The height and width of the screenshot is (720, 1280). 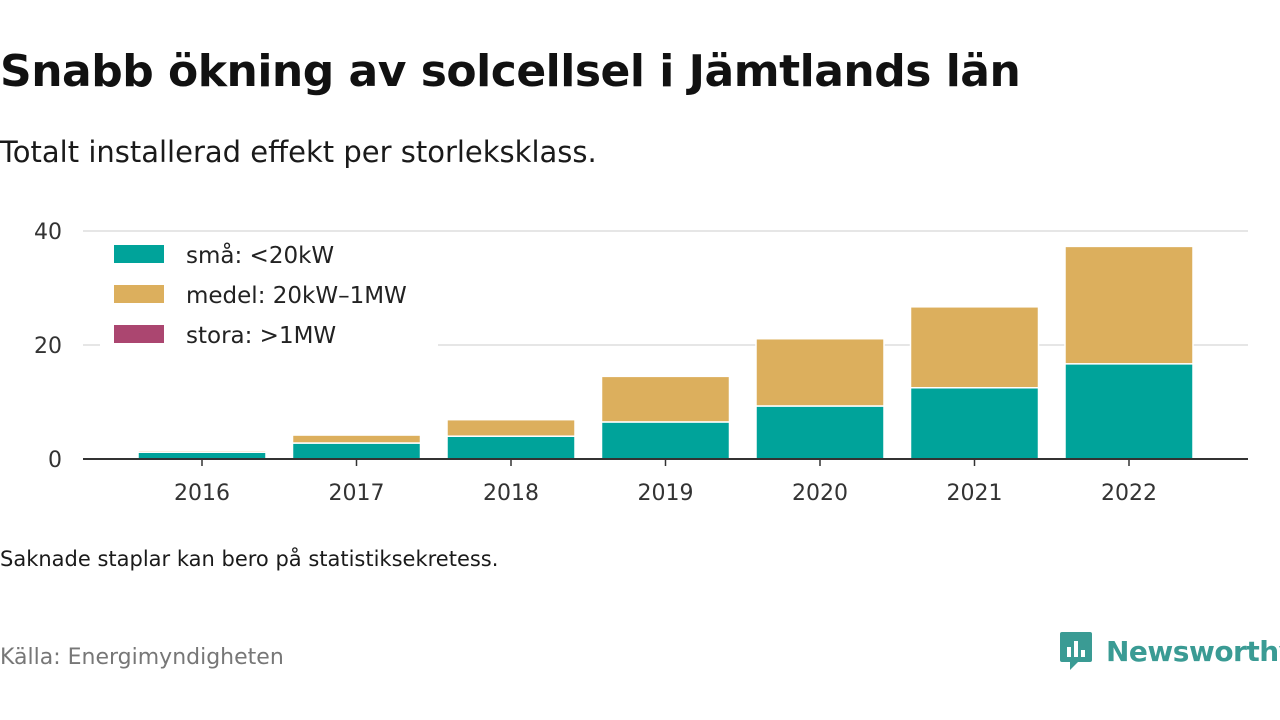 What do you see at coordinates (1193, 651) in the screenshot?
I see `brand-name: Newsworthy` at bounding box center [1193, 651].